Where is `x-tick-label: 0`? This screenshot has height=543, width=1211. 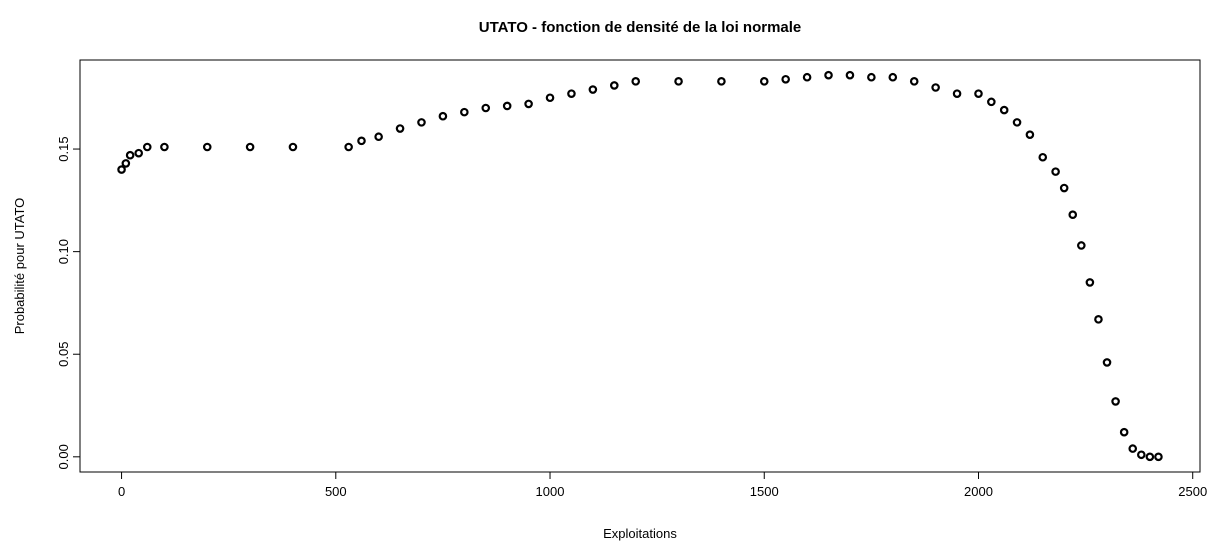
x-tick-label: 0 is located at coordinates (121, 491).